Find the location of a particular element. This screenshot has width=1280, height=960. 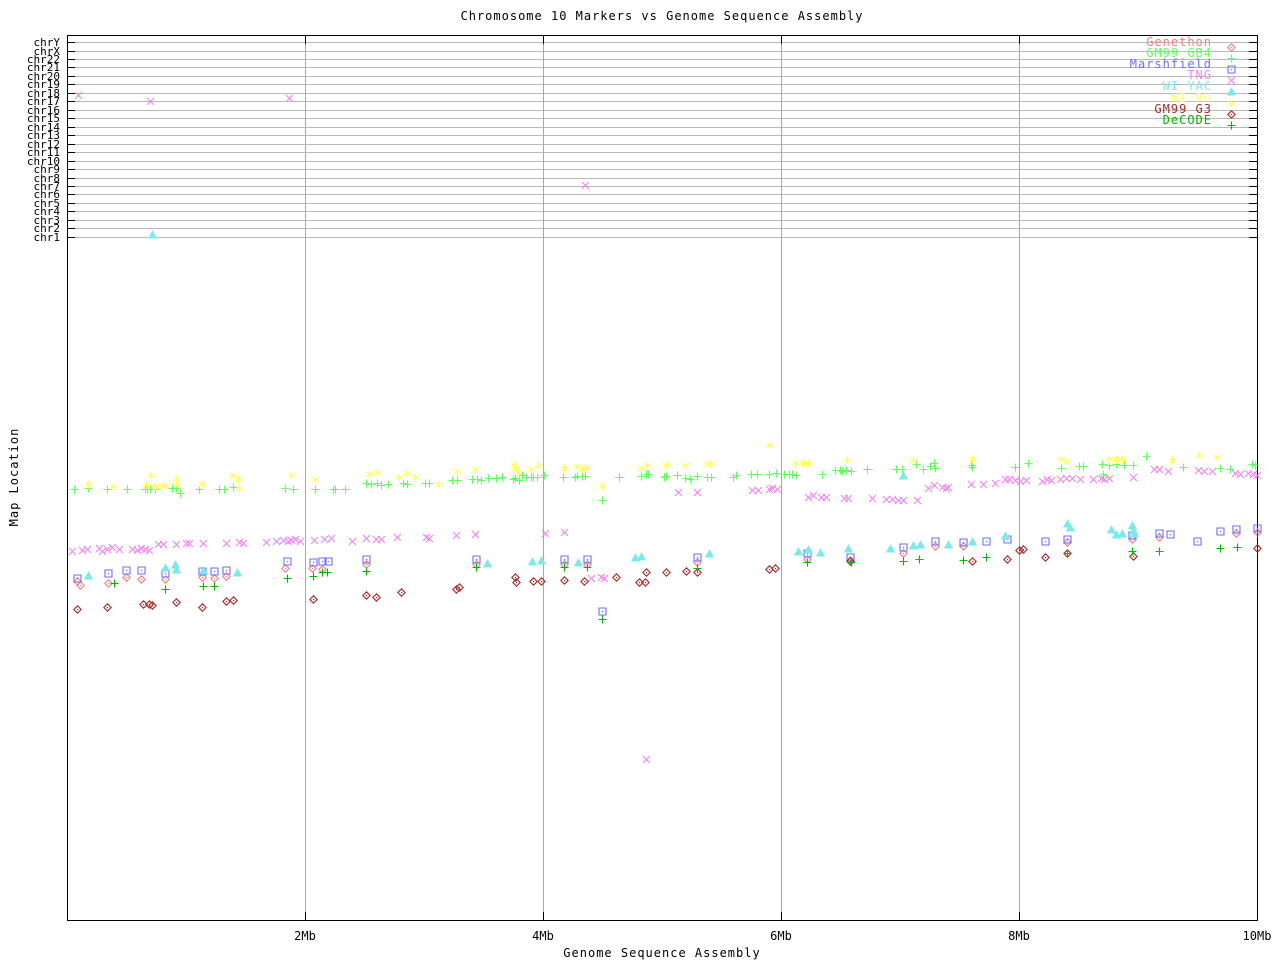

chromosome-tick-label: chr13 is located at coordinates (43, 135).